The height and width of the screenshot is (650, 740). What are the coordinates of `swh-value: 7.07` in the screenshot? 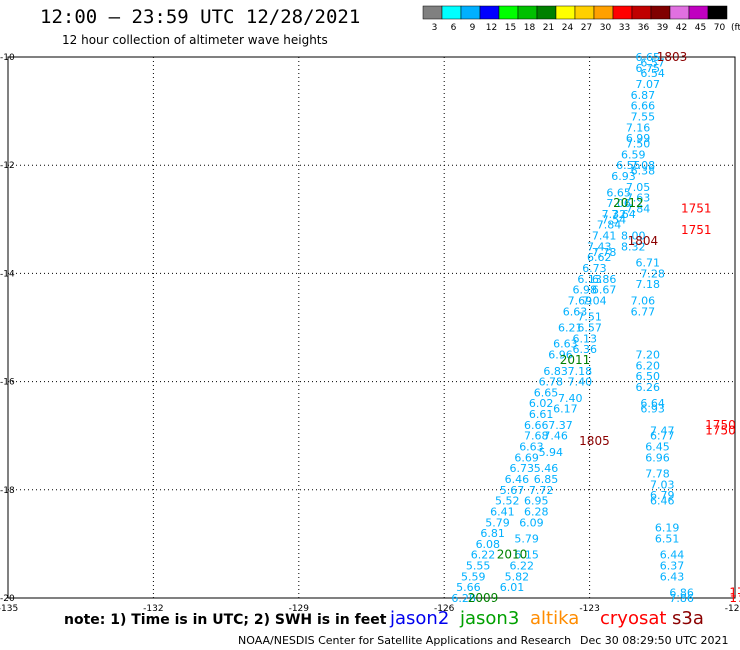 It's located at (648, 84).